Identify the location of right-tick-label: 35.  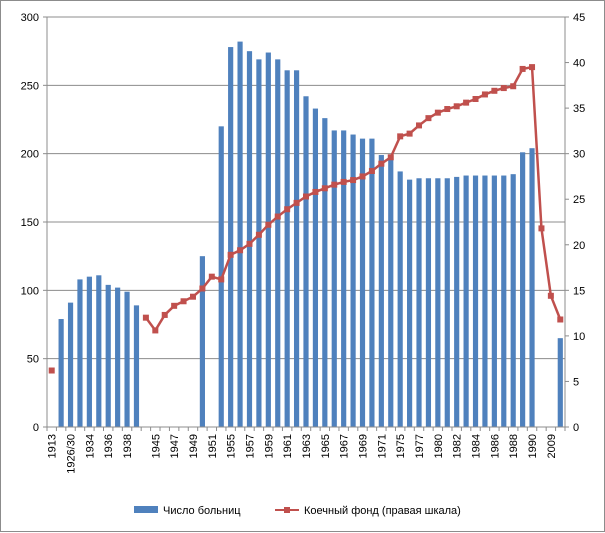
(579, 109).